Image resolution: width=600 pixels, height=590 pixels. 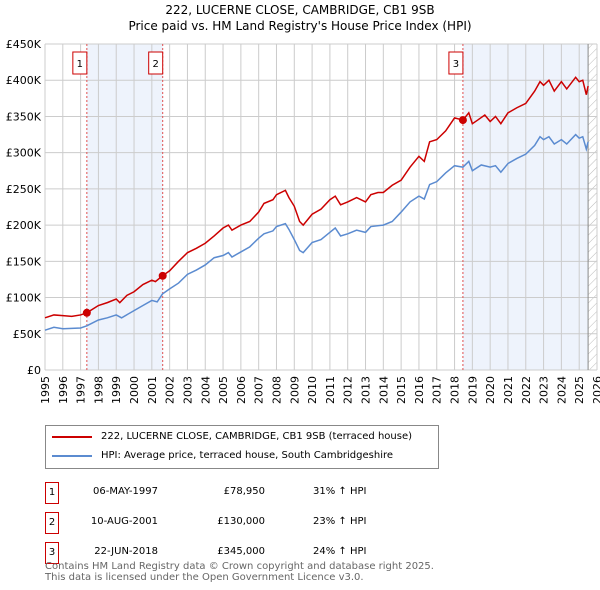 I want to click on x-tick-label: 2021, so click(x=508, y=390).